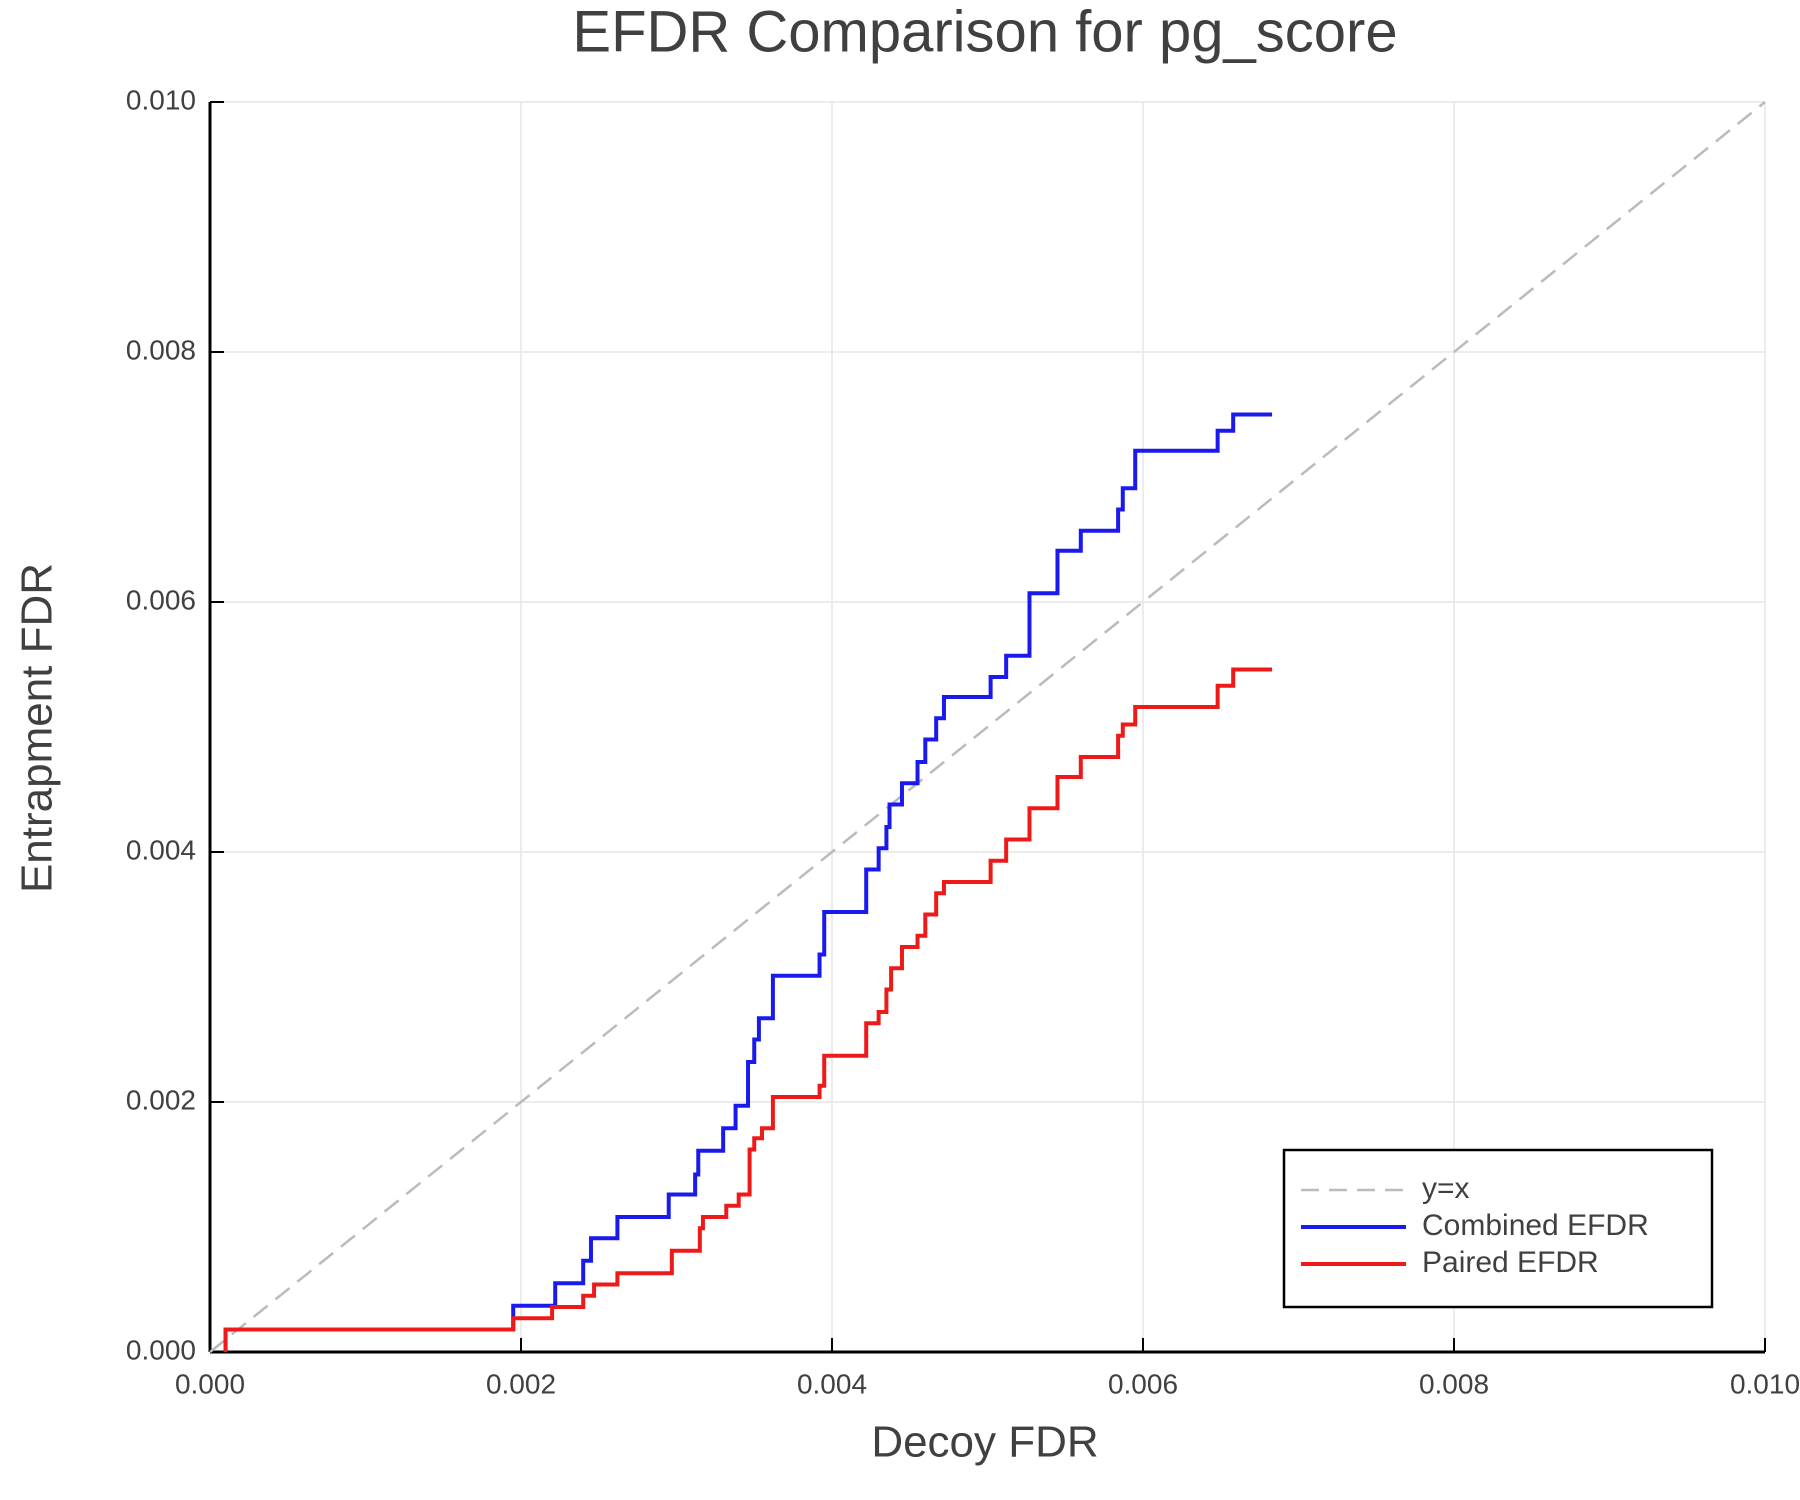 The width and height of the screenshot is (1800, 1500). What do you see at coordinates (161, 599) in the screenshot?
I see `y-tick-label: 0.006` at bounding box center [161, 599].